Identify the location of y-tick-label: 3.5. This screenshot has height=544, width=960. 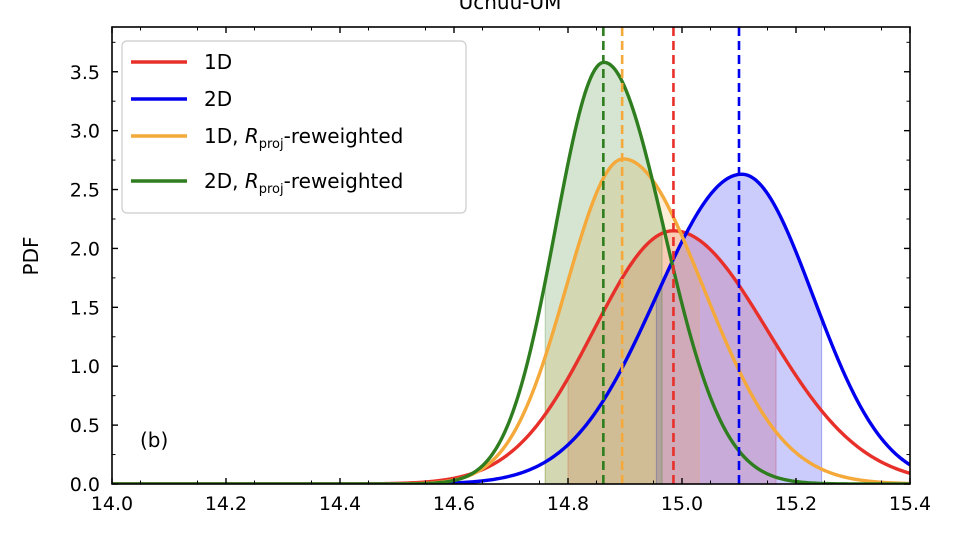
(85, 73).